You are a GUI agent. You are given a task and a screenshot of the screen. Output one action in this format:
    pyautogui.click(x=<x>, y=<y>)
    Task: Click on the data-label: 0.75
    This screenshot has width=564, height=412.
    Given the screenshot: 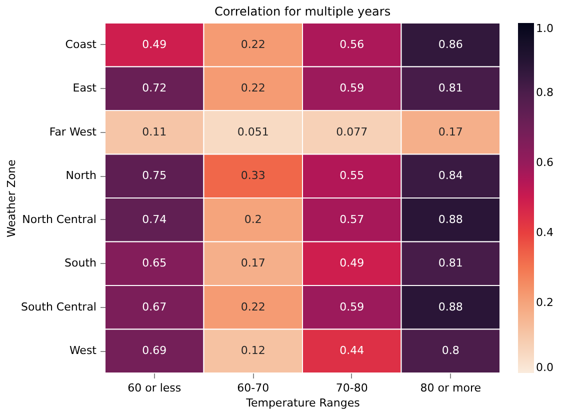 What is the action you would take?
    pyautogui.click(x=154, y=175)
    